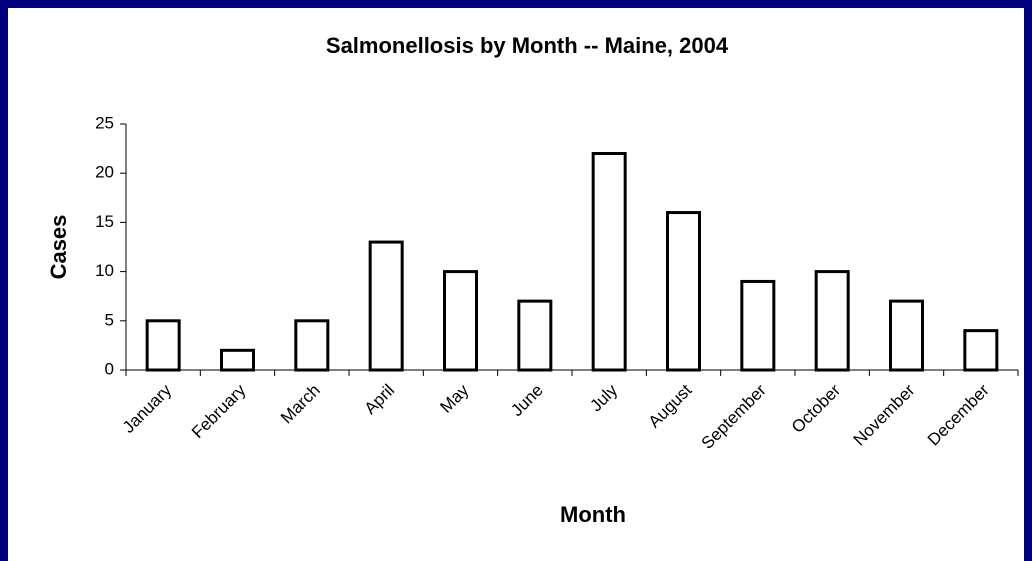  Describe the element at coordinates (104, 172) in the screenshot. I see `y-tick-label: 20` at that location.